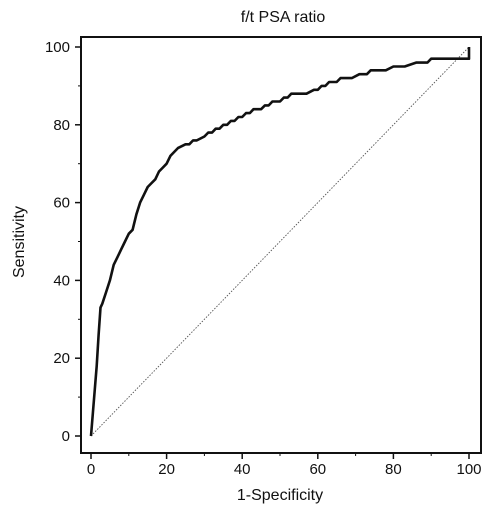 The width and height of the screenshot is (488, 508). I want to click on y-tick-label: 0, so click(66, 436).